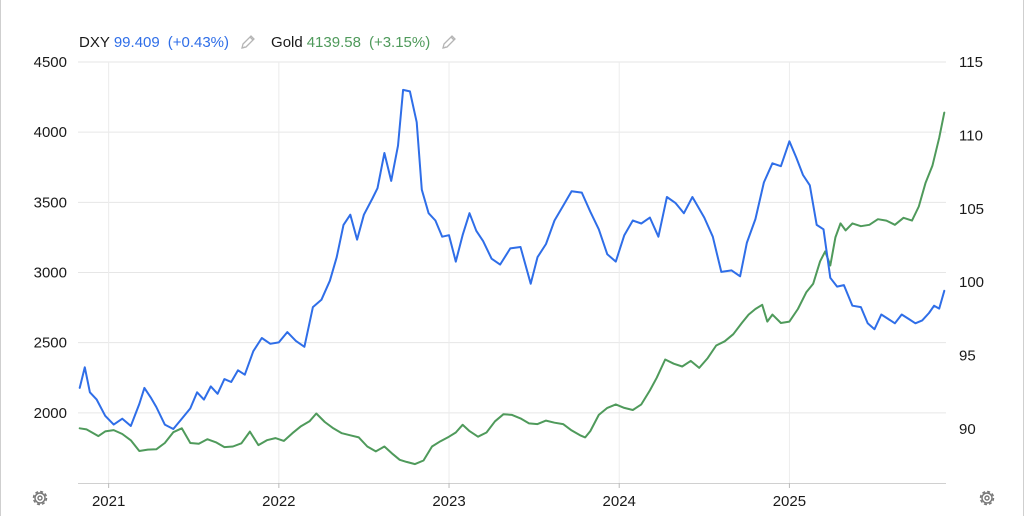  What do you see at coordinates (971, 282) in the screenshot?
I see `y-right-tick-label: 100` at bounding box center [971, 282].